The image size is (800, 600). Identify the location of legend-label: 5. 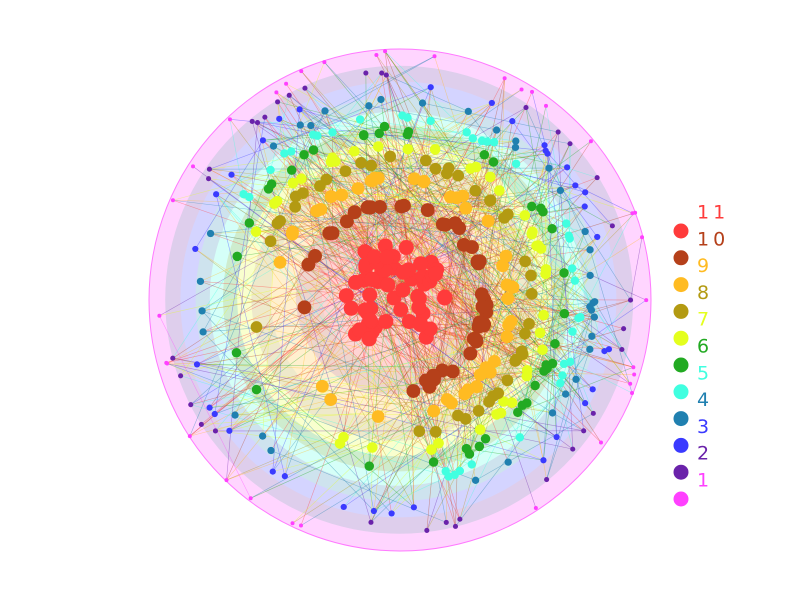
(705, 373).